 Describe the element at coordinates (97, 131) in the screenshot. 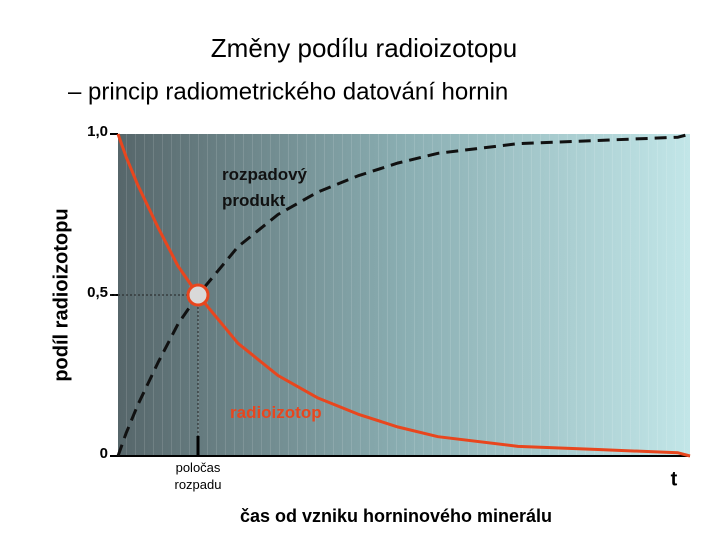

I see `y-tick-label: 1,0` at that location.